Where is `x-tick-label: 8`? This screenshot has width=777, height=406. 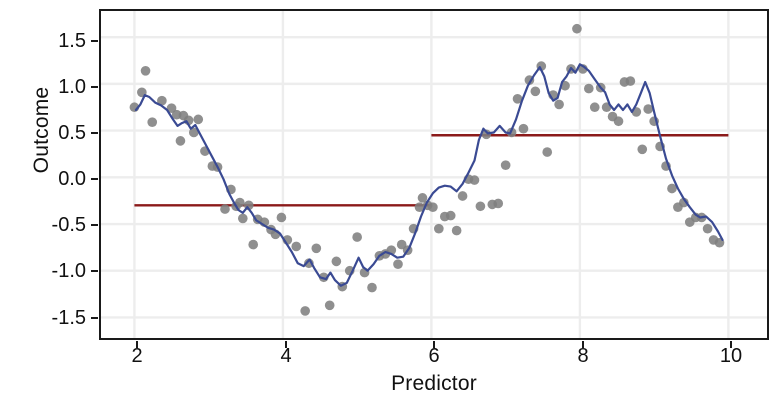 x-tick-label: 8 is located at coordinates (583, 356).